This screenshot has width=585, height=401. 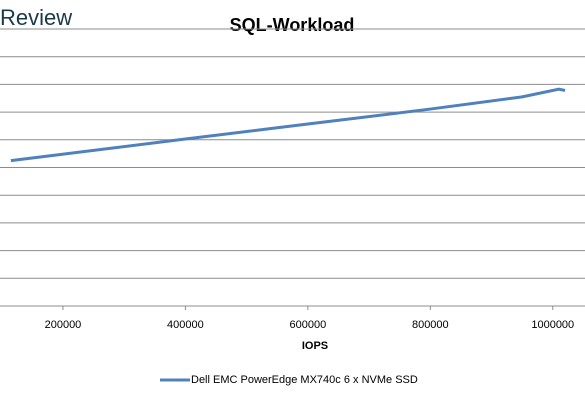 I want to click on legend-label: Dell EMC PowerEdge MX740c 6 x NVMe SSD, so click(x=304, y=380).